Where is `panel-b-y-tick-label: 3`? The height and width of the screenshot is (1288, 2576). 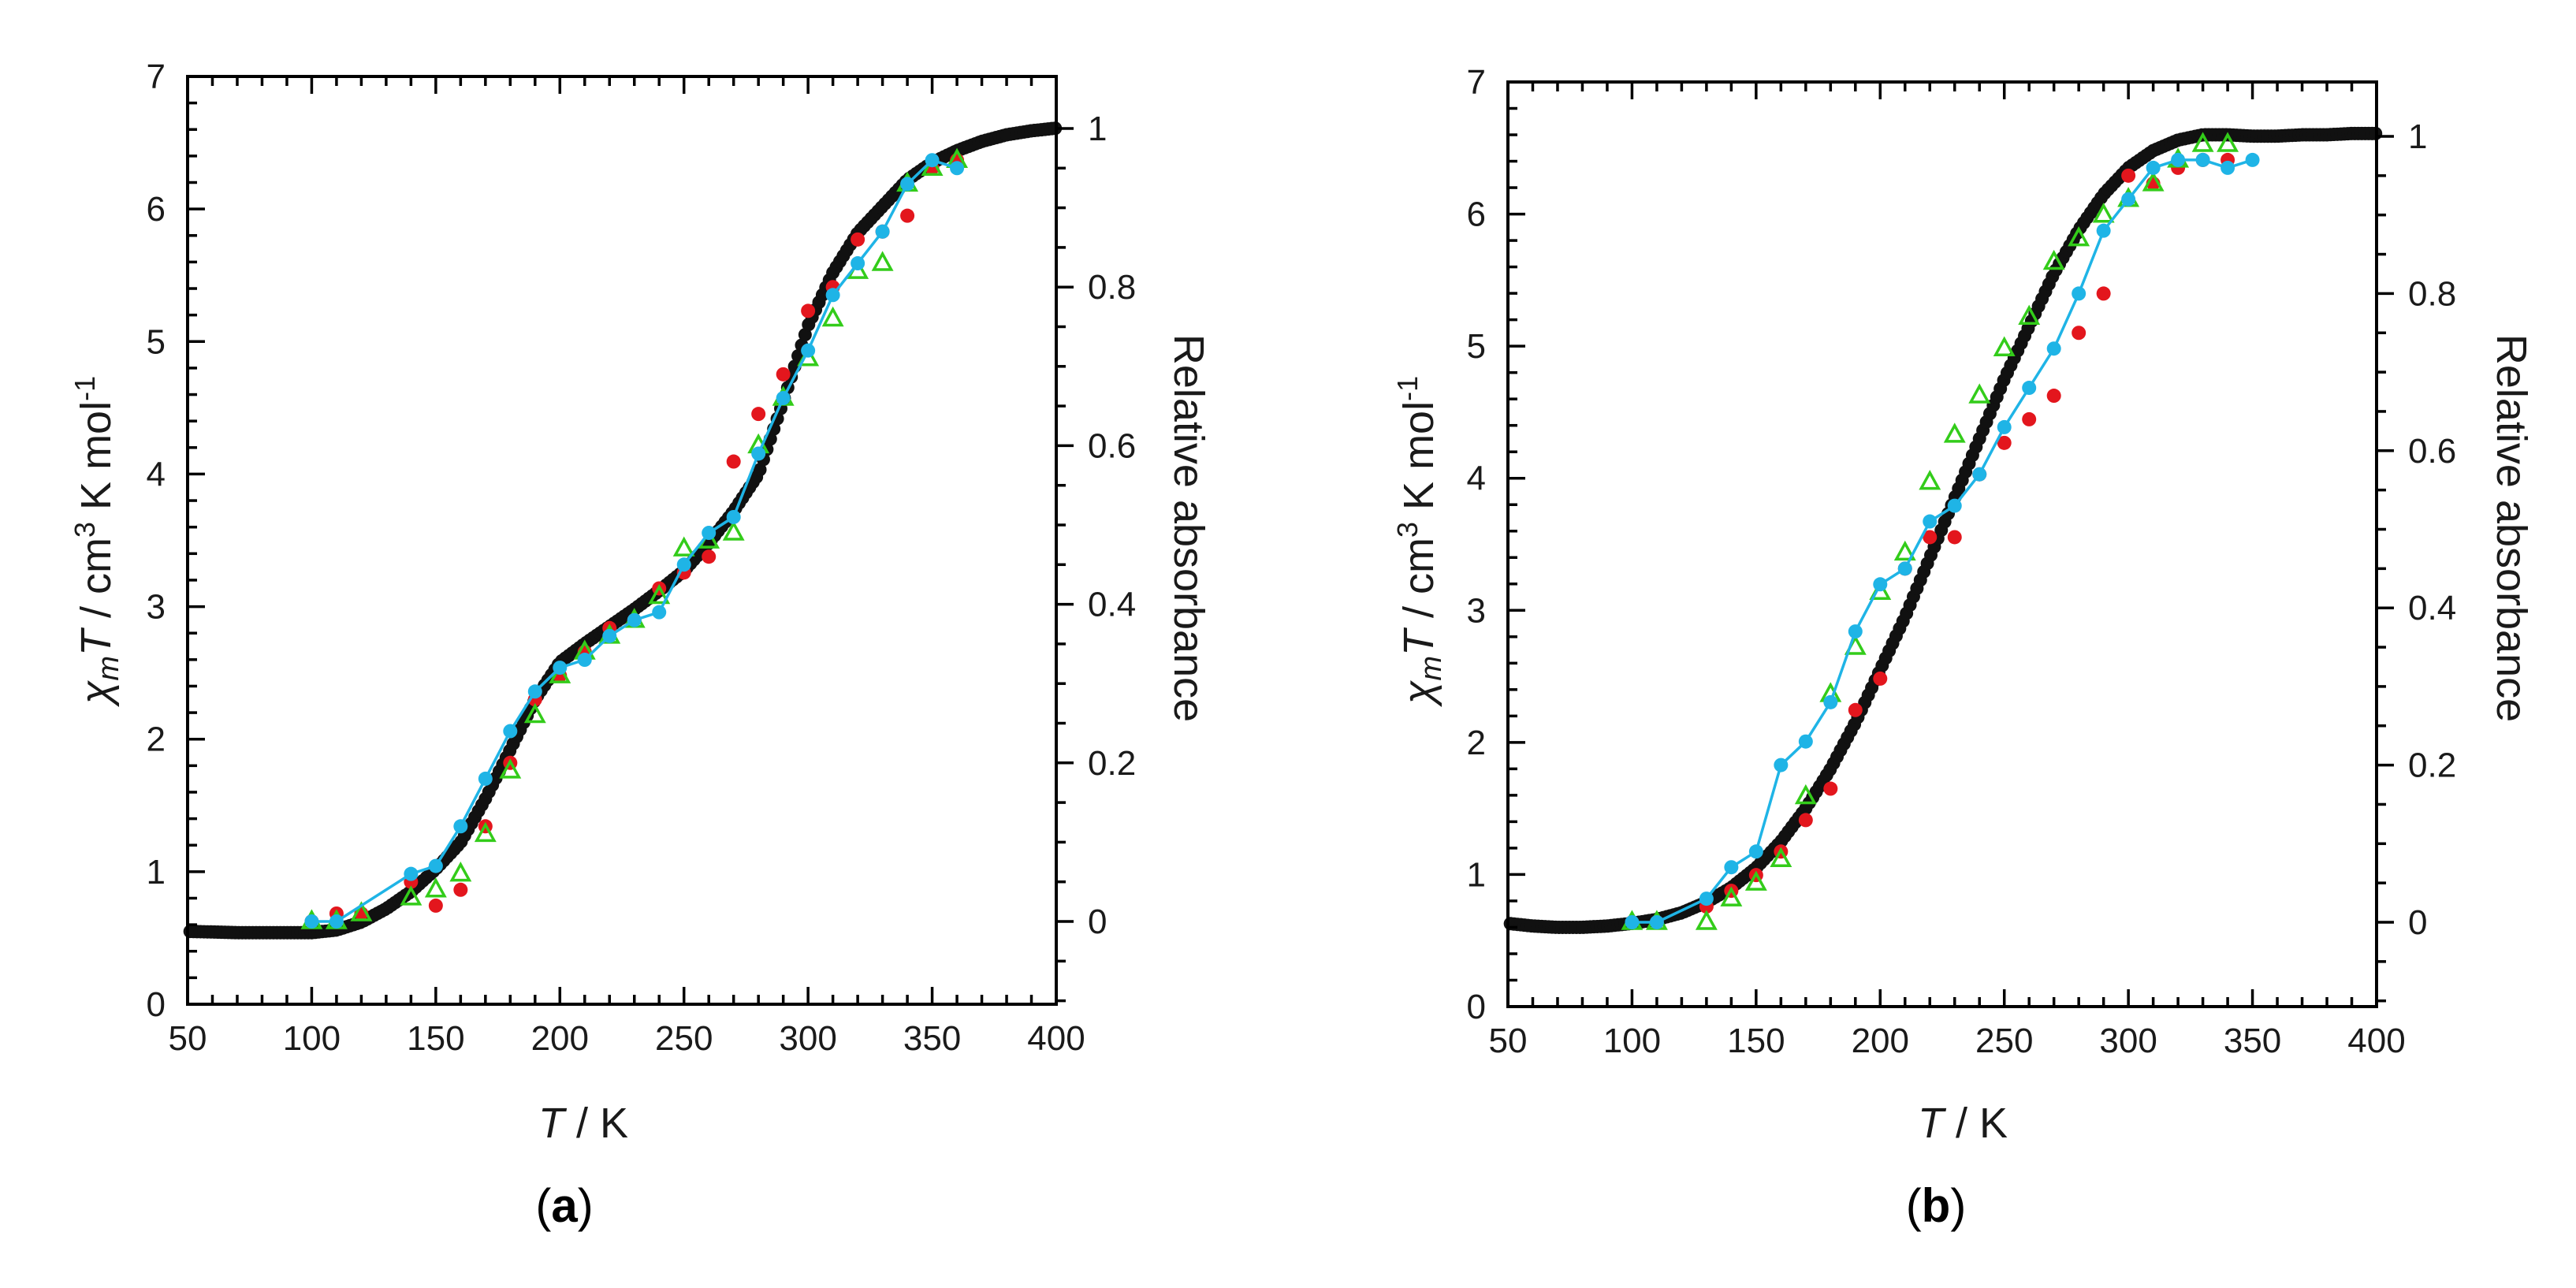 panel-b-y-tick-label: 3 is located at coordinates (1476, 610).